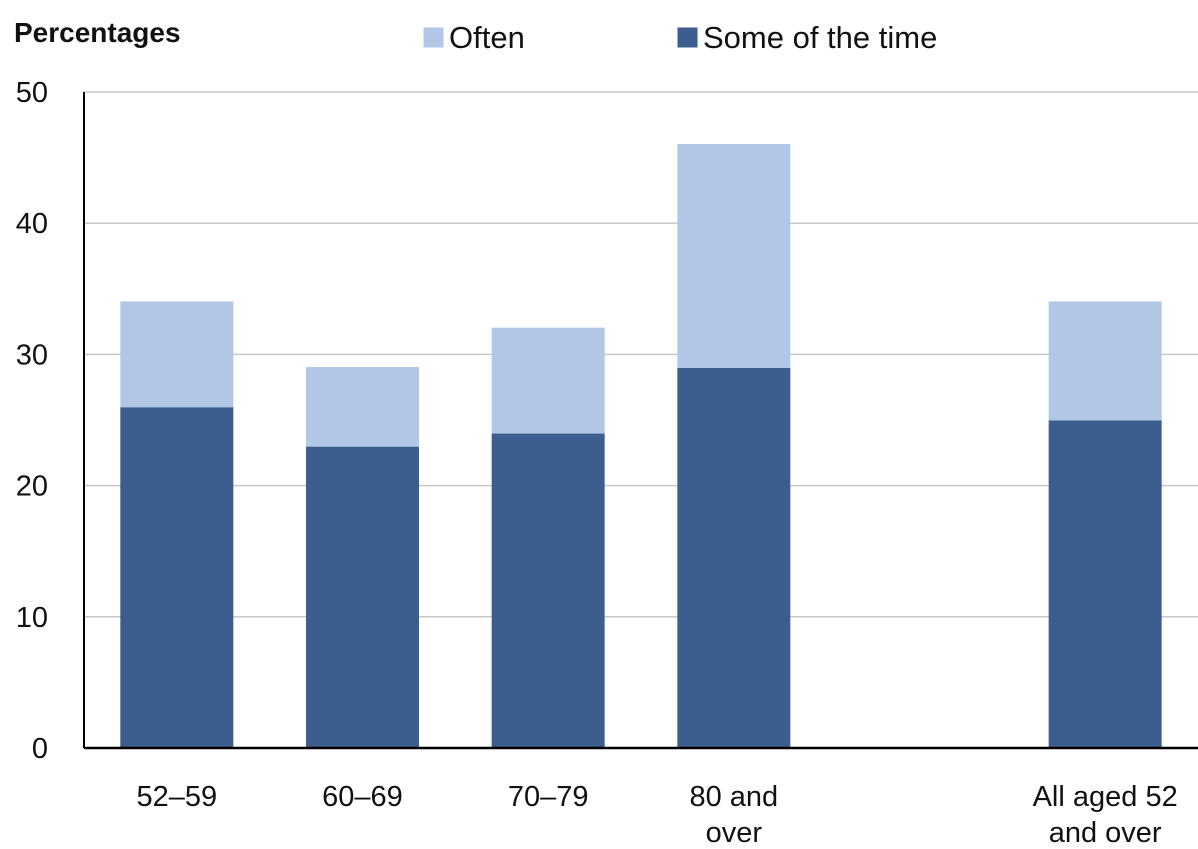 This screenshot has width=1198, height=849. Describe the element at coordinates (32, 487) in the screenshot. I see `y-tick-label: 20` at that location.